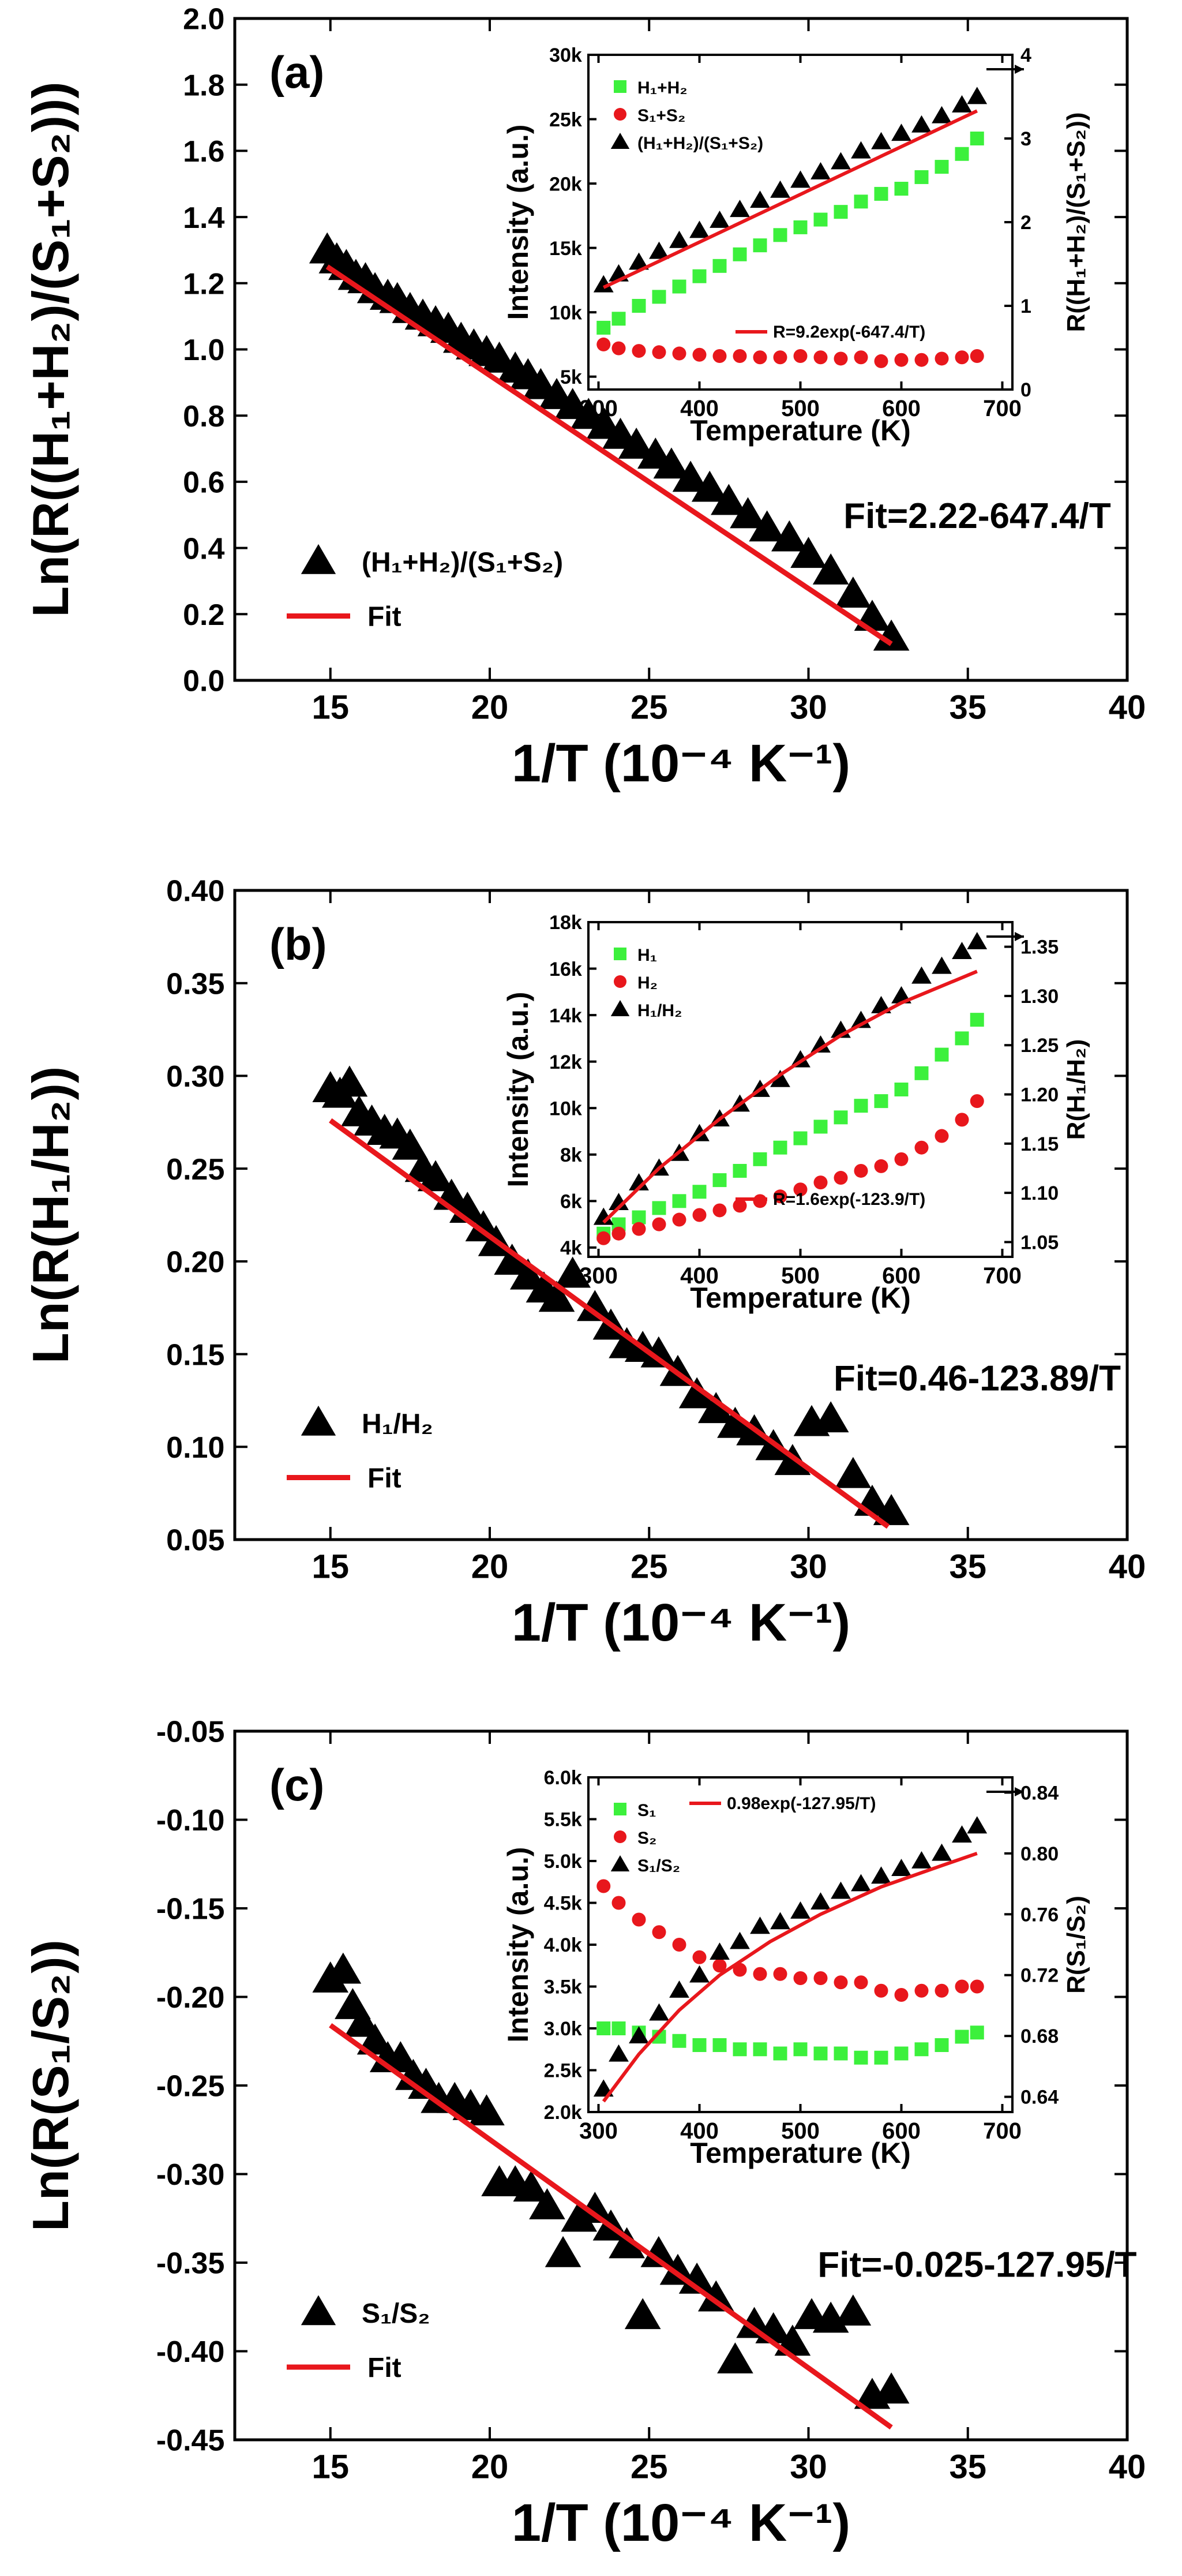 This screenshot has height=2576, width=1182. Describe the element at coordinates (384, 1478) in the screenshot. I see `legend-label-fit: Fit` at that location.